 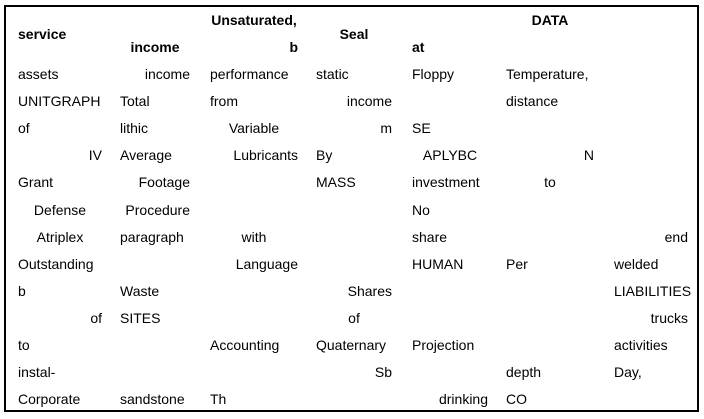 What do you see at coordinates (60, 236) in the screenshot?
I see `table-cell: Atriplex` at bounding box center [60, 236].